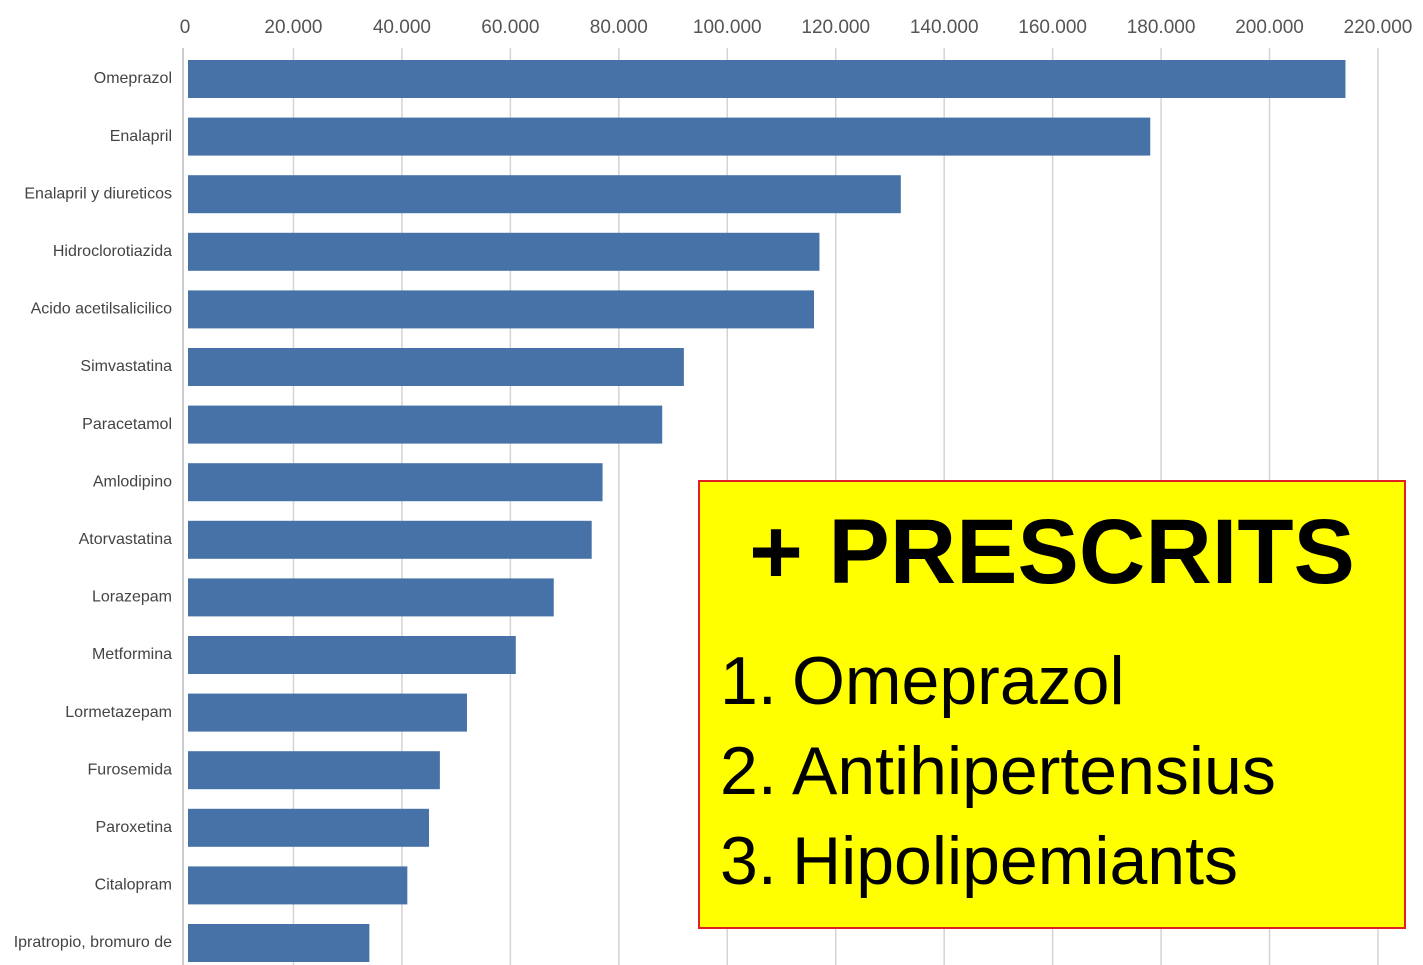 This screenshot has height=965, width=1423. Describe the element at coordinates (1015, 861) in the screenshot. I see `annotation-item-text: Hipolipemiants` at that location.